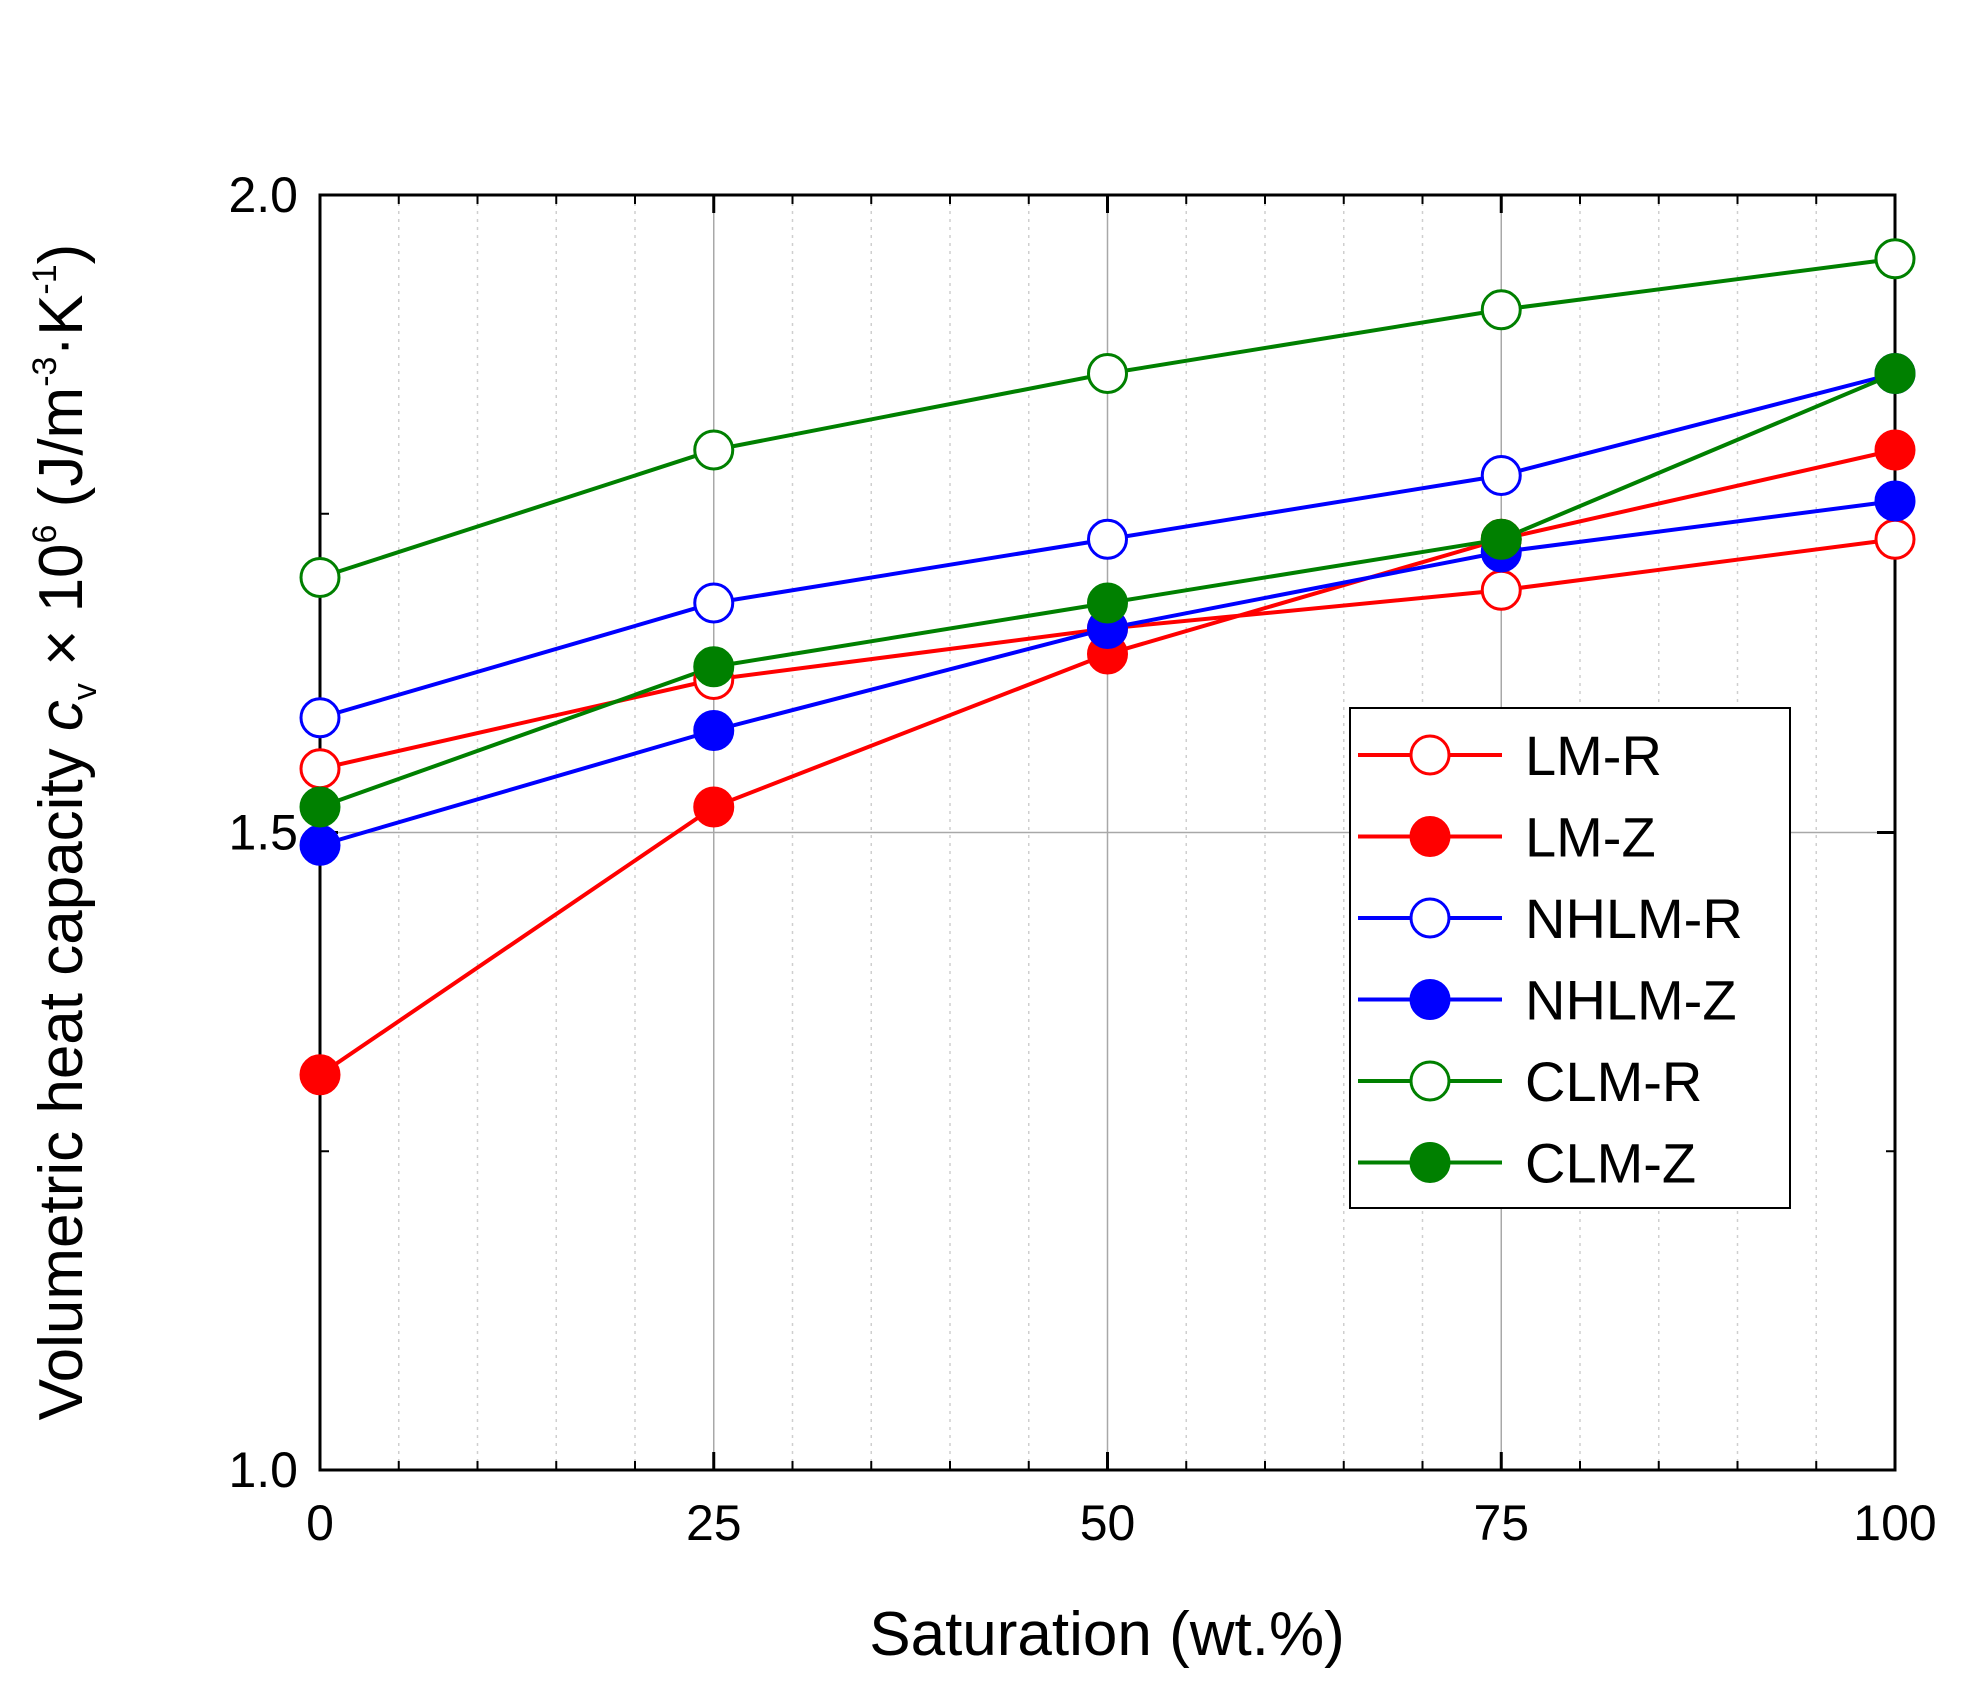  Describe the element at coordinates (61, 715) in the screenshot. I see `y-axis-title-symbol: c` at that location.